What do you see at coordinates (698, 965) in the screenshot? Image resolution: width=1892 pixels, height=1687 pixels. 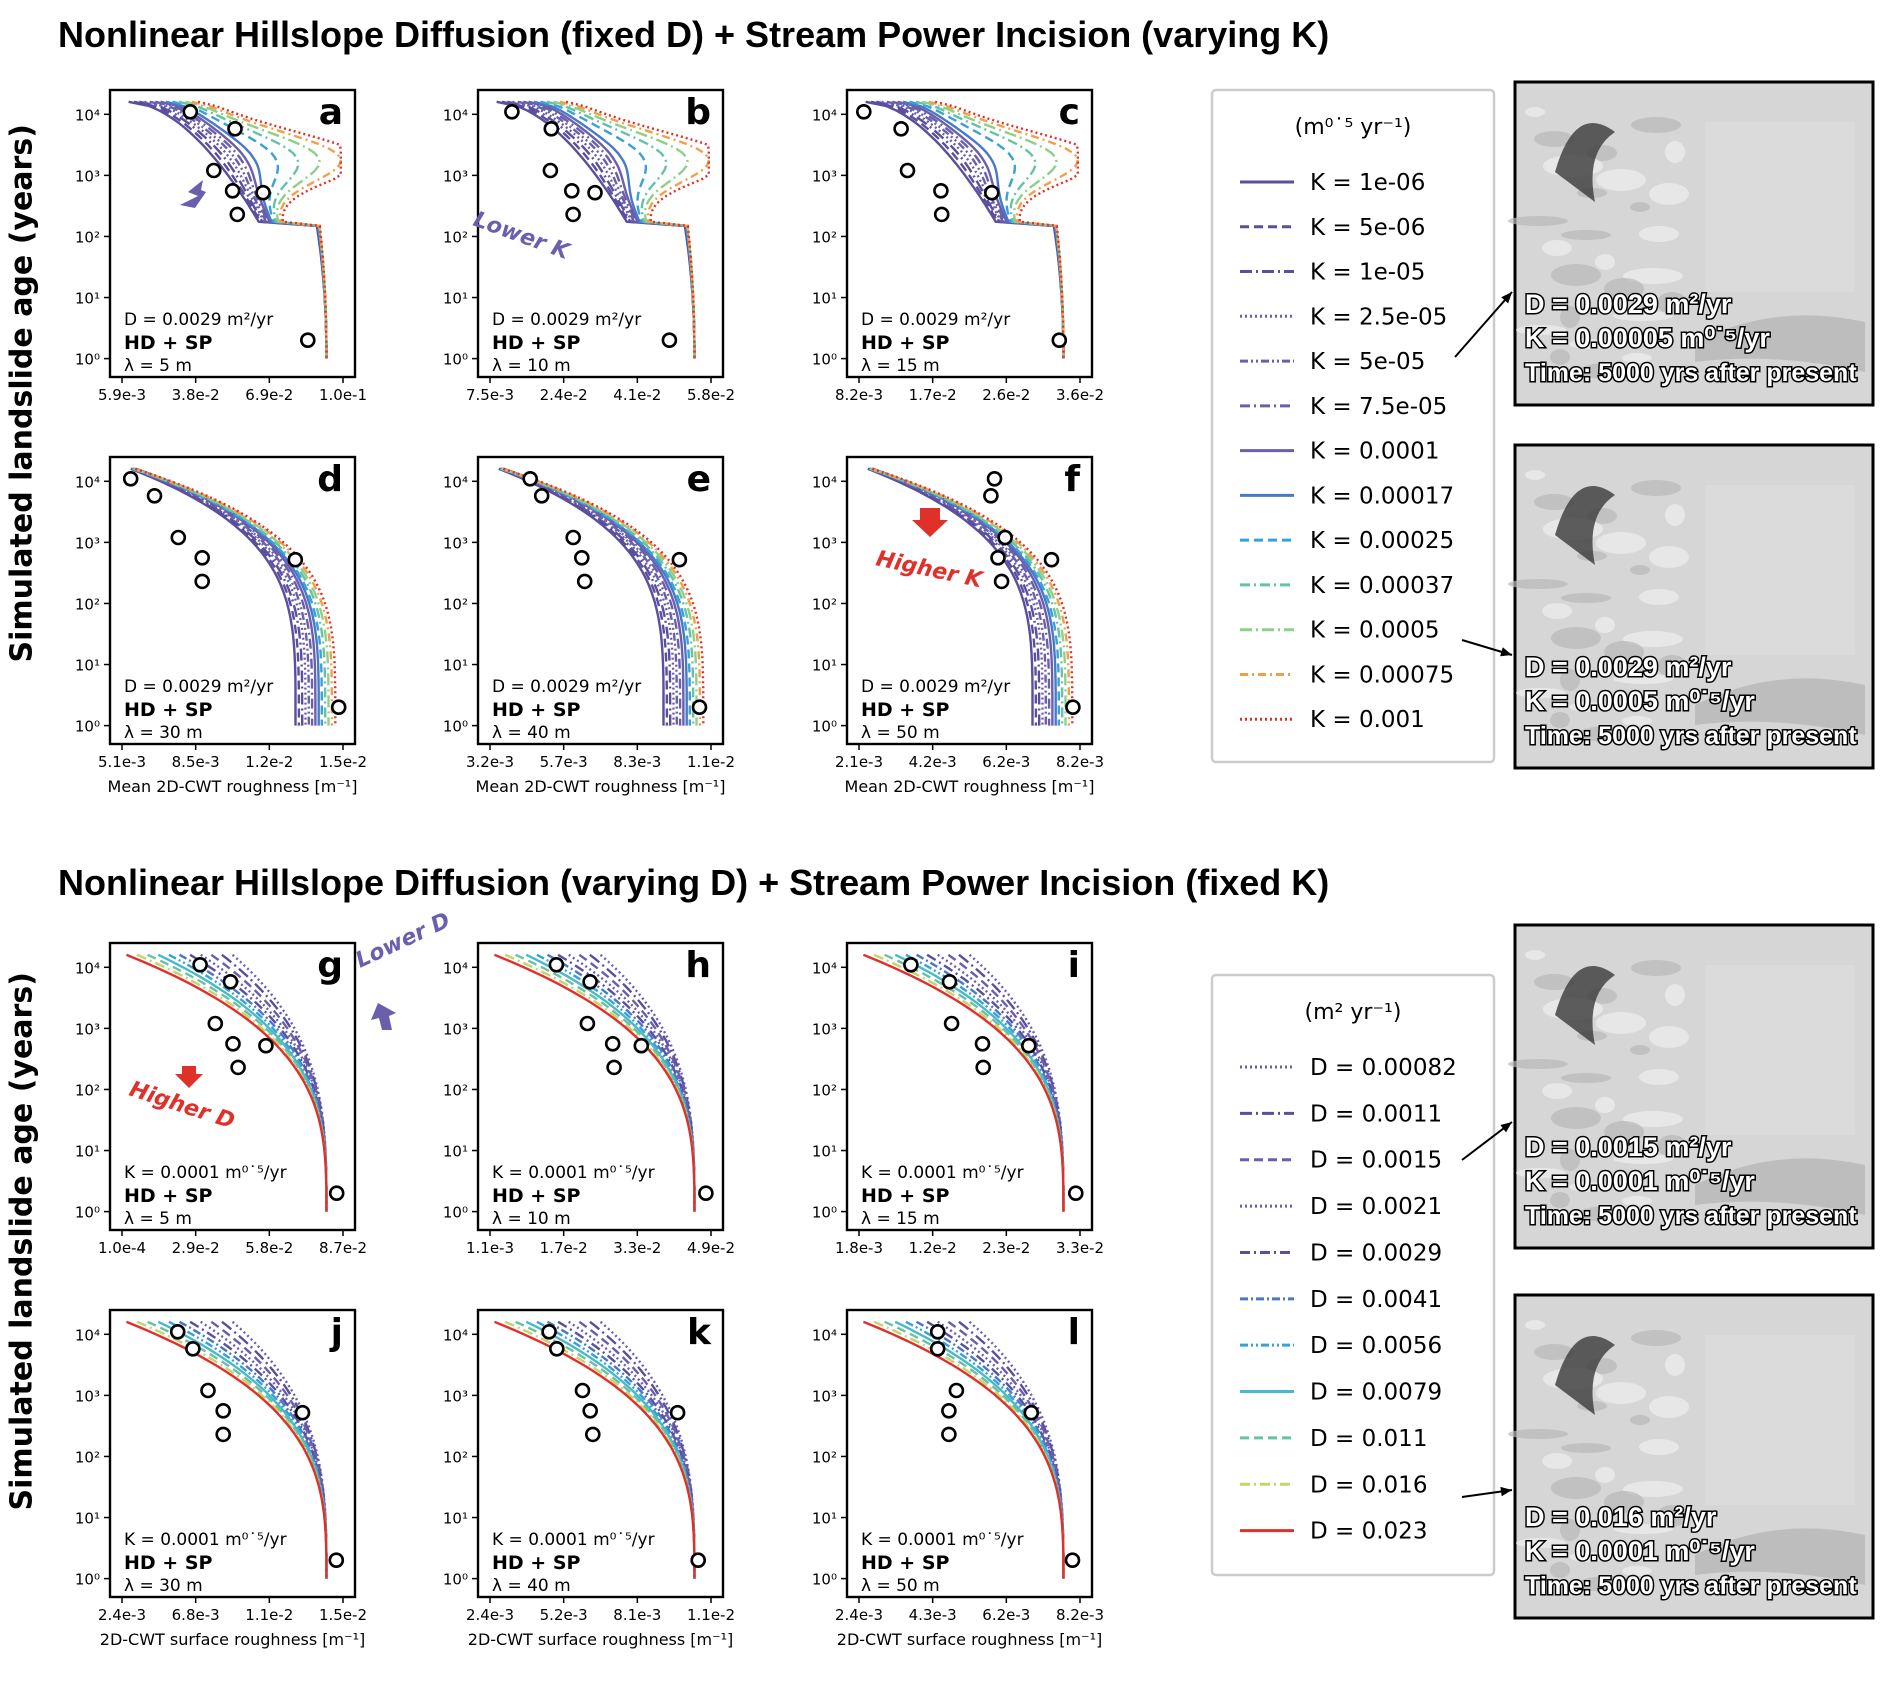 I see `panel-letter: h` at bounding box center [698, 965].